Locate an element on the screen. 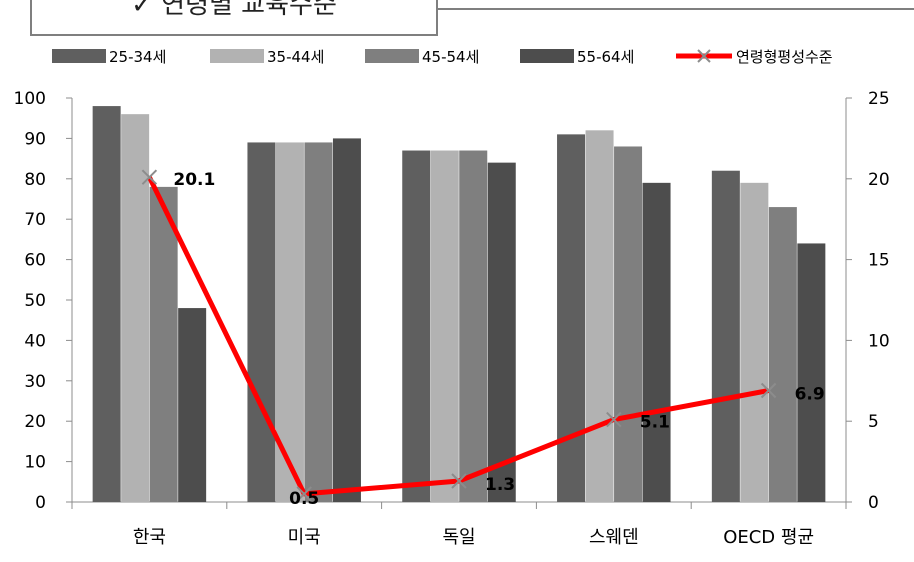 The image size is (914, 562). data-label: 6.9 is located at coordinates (810, 394).